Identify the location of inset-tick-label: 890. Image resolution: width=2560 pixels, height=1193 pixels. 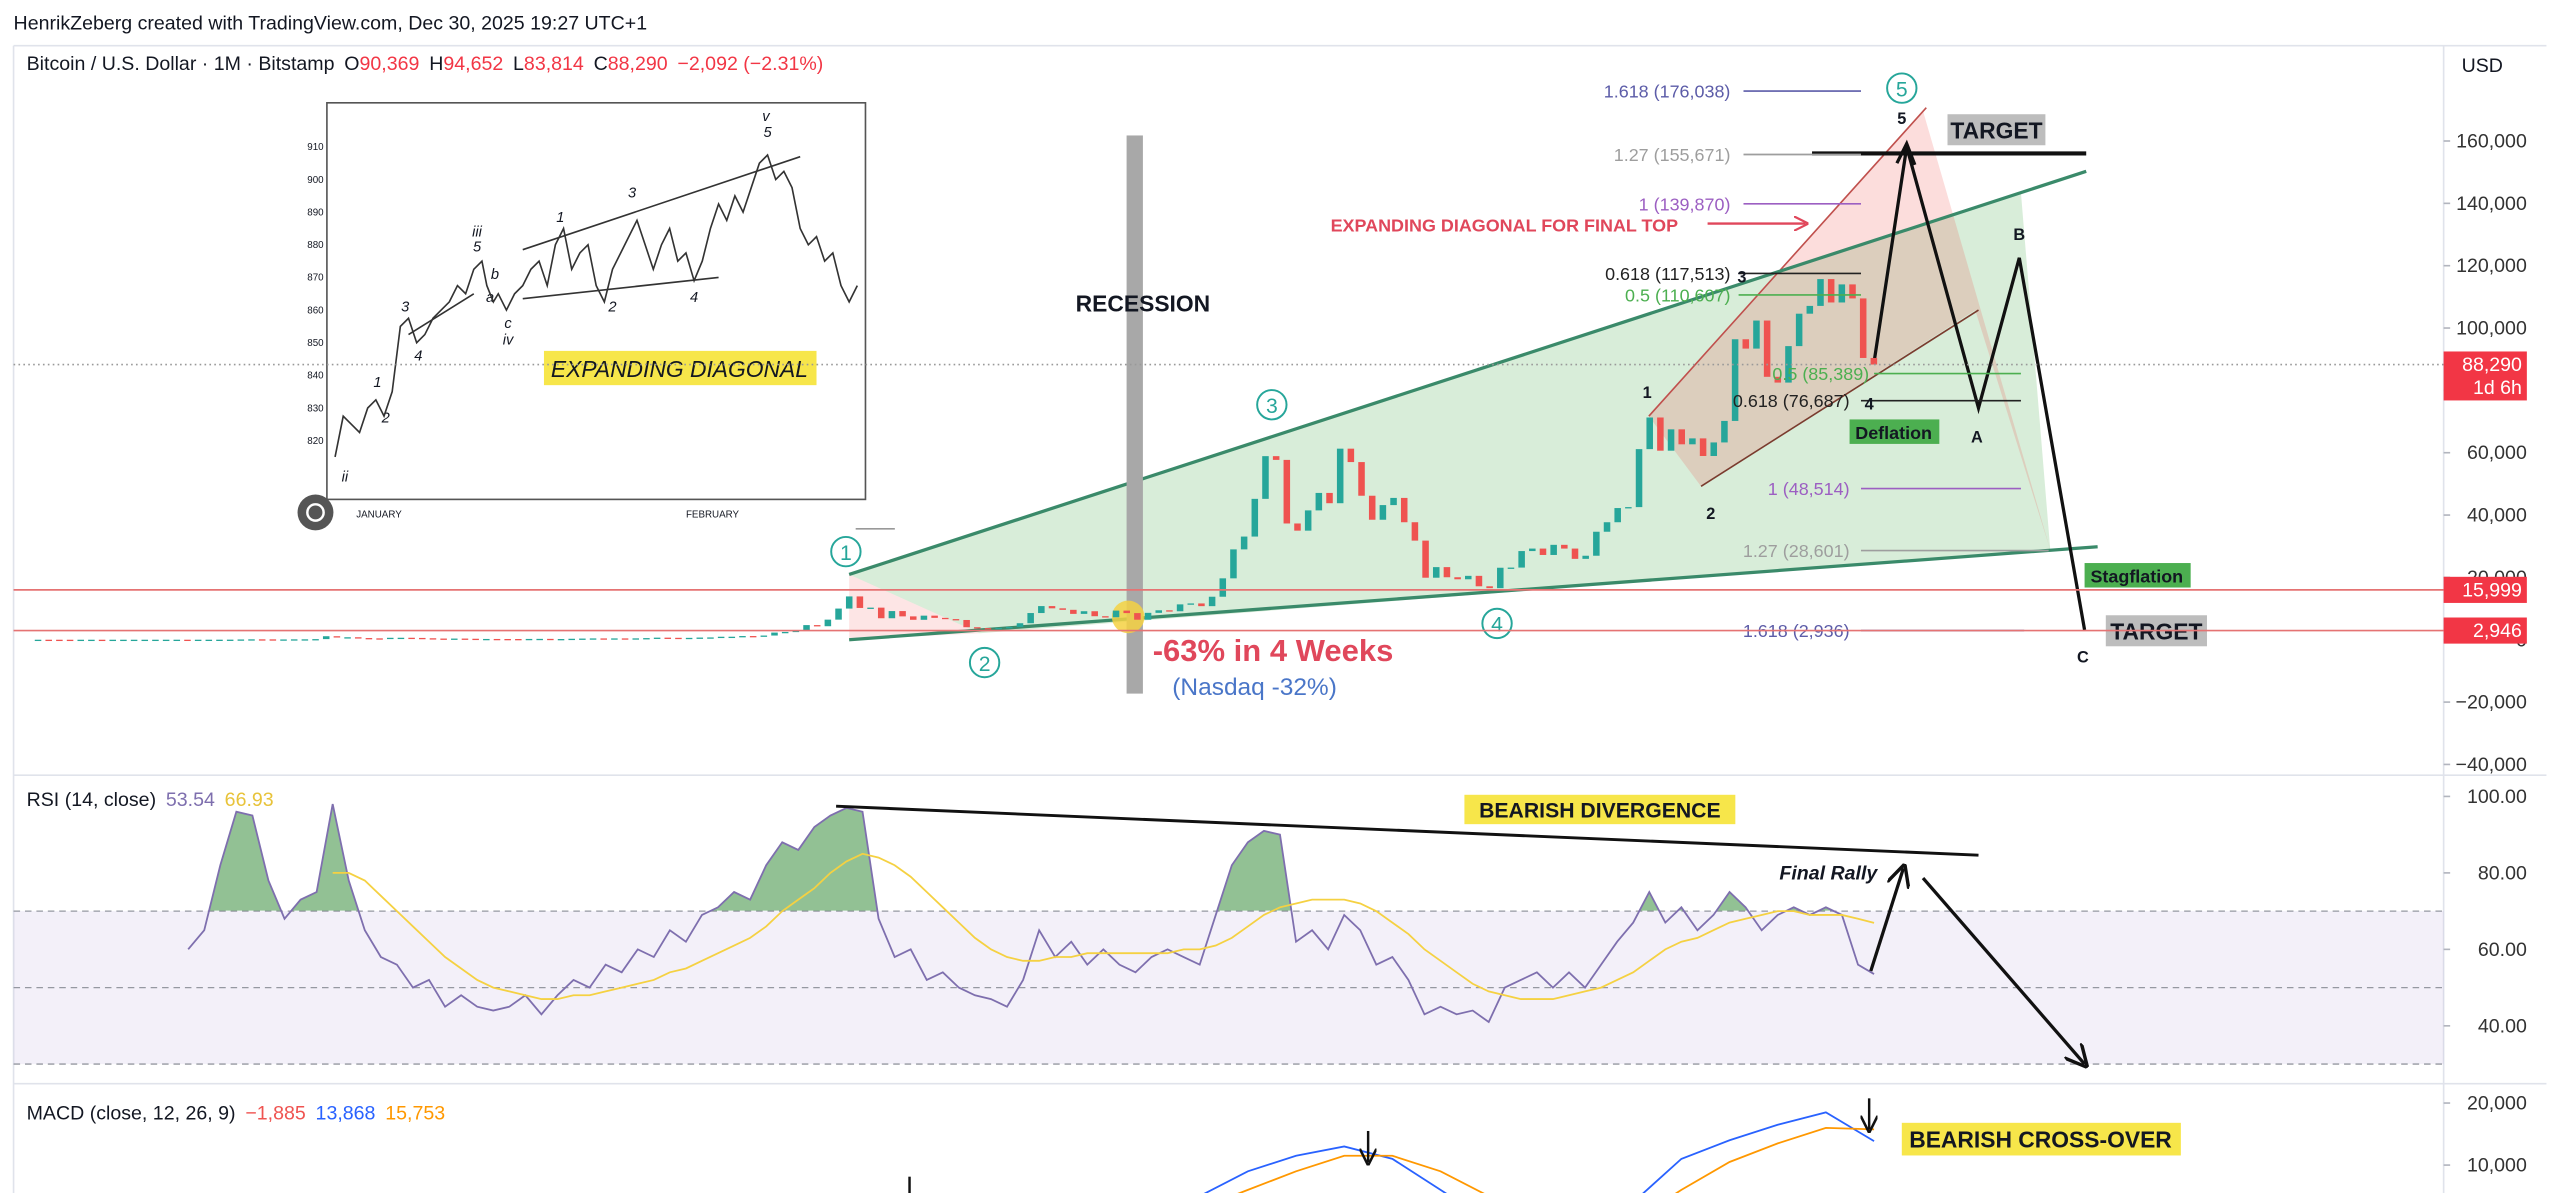
(315, 212).